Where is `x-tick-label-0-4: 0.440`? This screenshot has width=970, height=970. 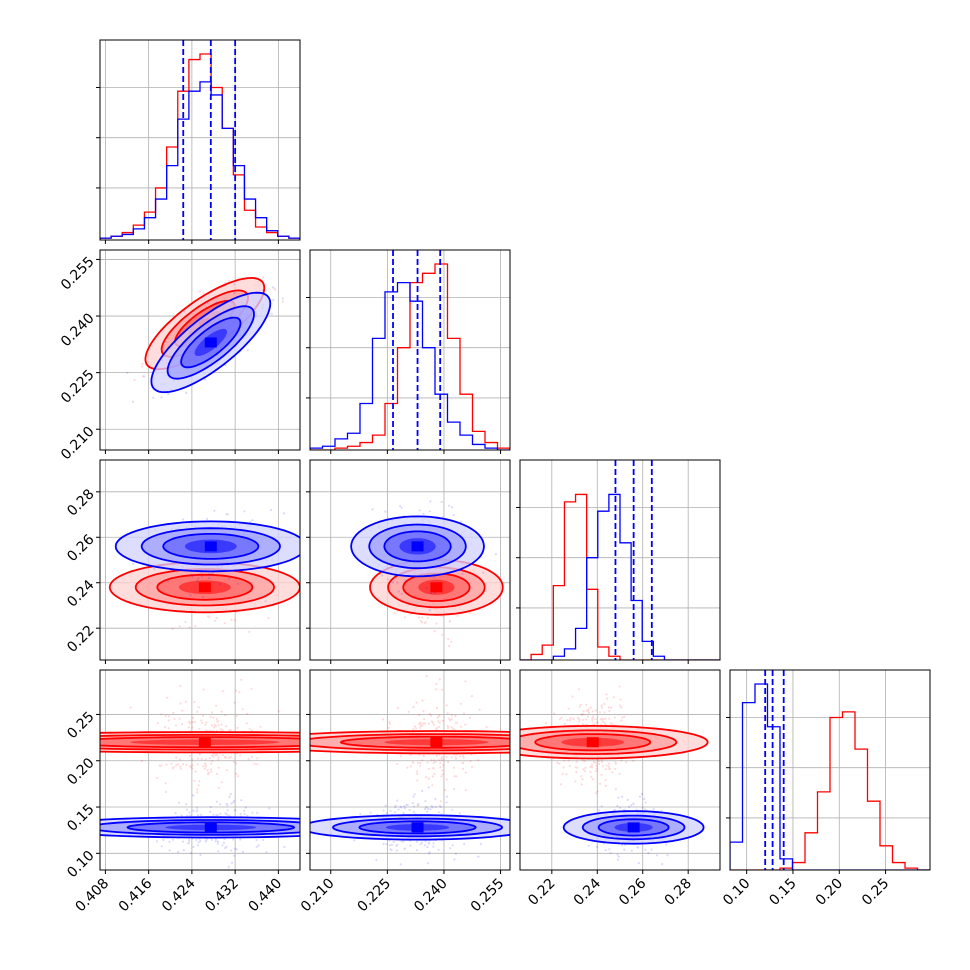 x-tick-label-0-4: 0.440 is located at coordinates (266, 896).